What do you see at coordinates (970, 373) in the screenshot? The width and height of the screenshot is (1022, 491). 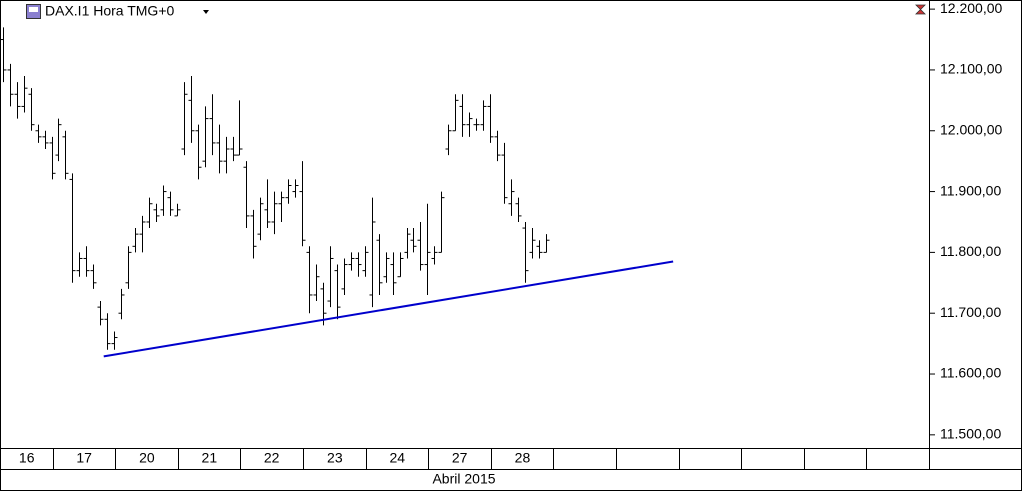 I see `y-tick-label: 11.600,00` at bounding box center [970, 373].